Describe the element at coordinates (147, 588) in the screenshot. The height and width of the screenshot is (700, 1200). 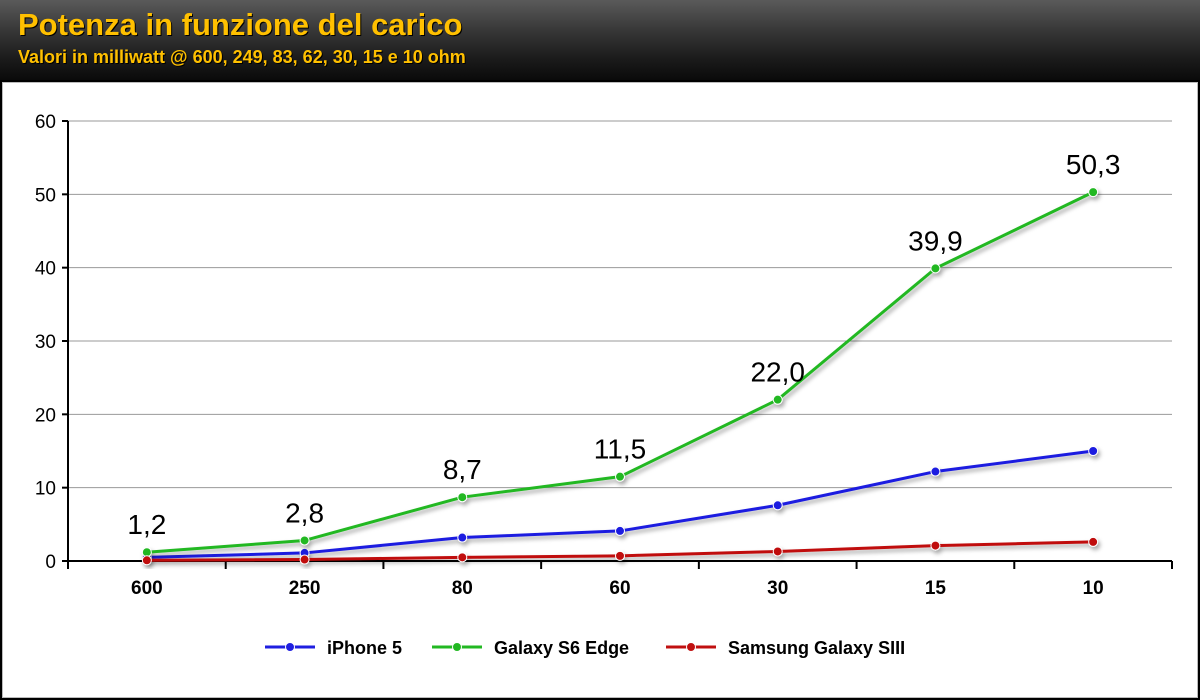
I see `x-tick-label: 600` at that location.